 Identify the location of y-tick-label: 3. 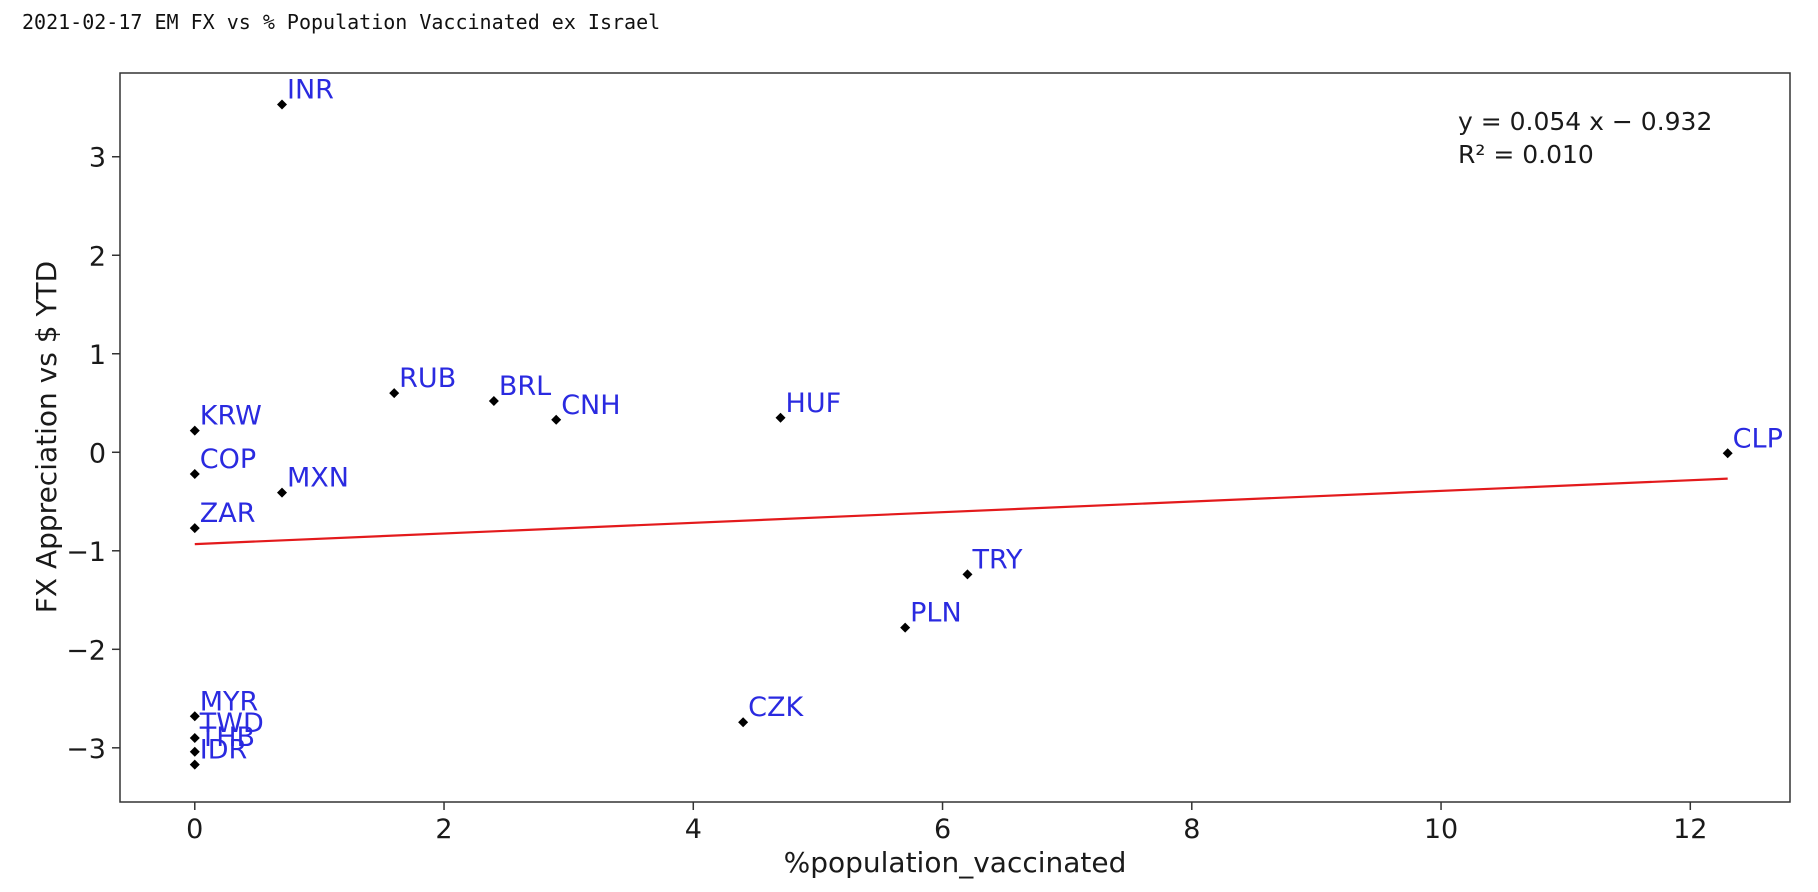
(97, 158).